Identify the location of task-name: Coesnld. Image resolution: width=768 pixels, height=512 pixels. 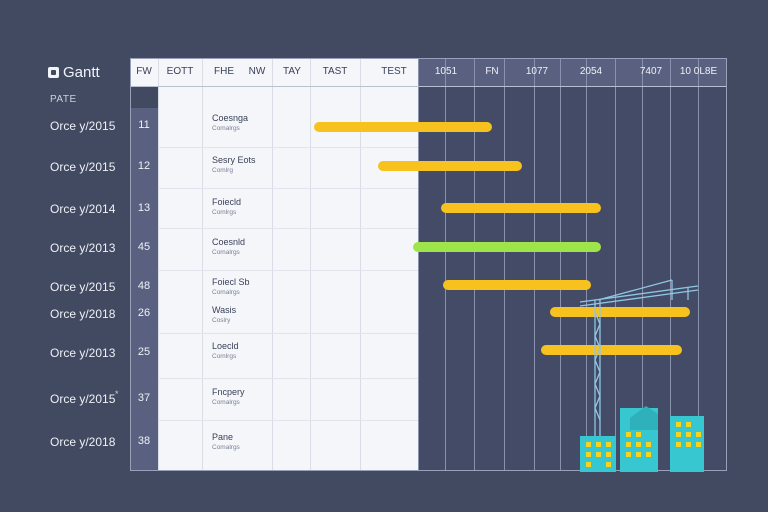
(229, 242).